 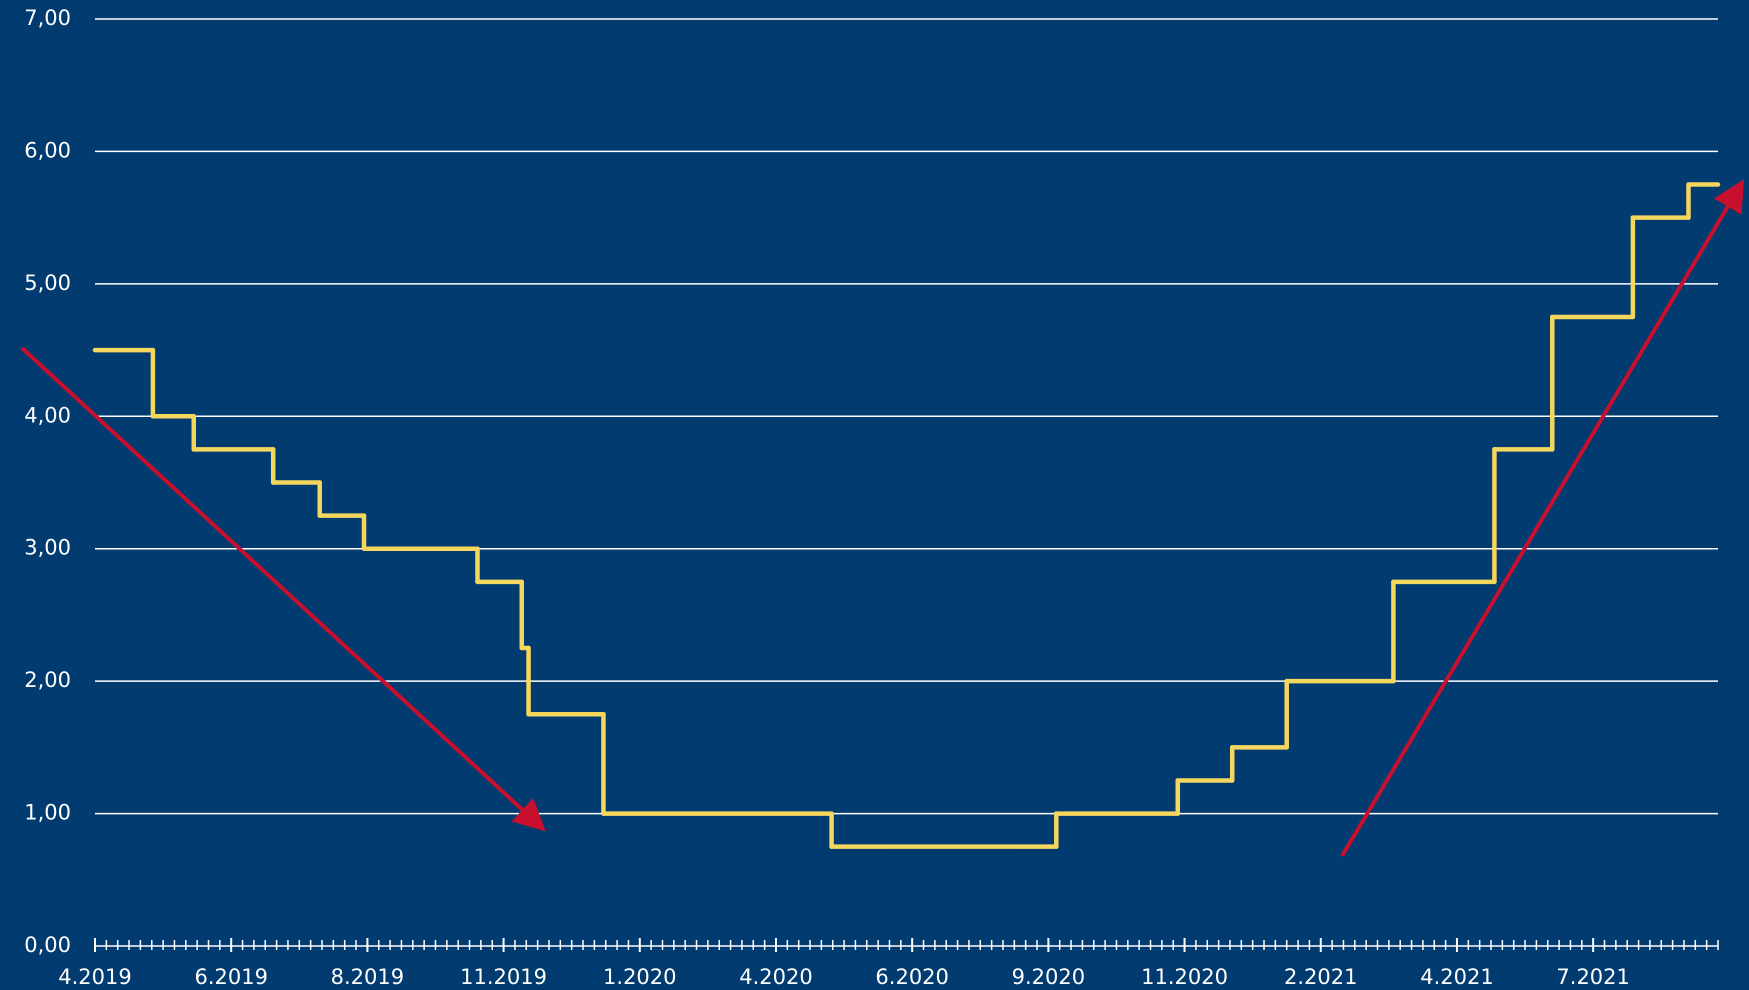 What do you see at coordinates (1184, 977) in the screenshot?
I see `x-tick-label: 11.2020` at bounding box center [1184, 977].